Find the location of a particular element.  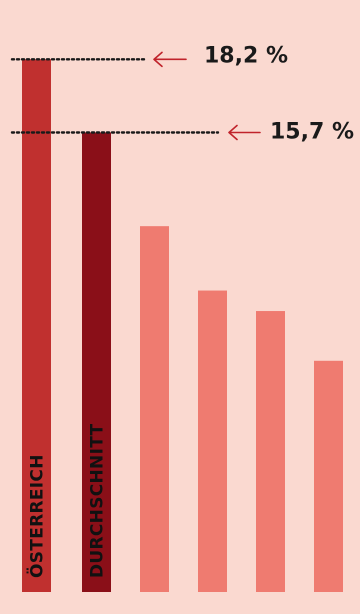

bar-label-2: DURCHSCHNITT is located at coordinates (98, 501).